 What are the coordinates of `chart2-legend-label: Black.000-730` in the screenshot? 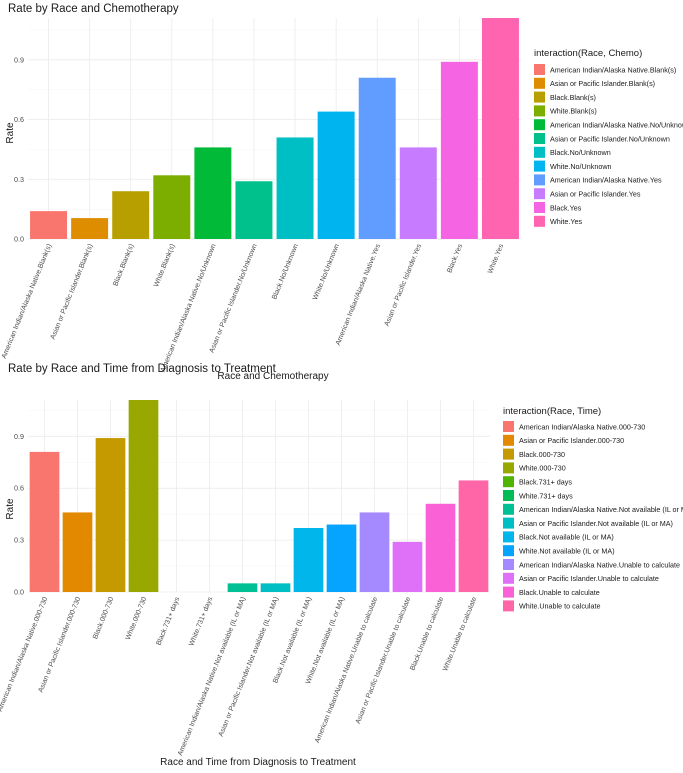 It's located at (542, 454).